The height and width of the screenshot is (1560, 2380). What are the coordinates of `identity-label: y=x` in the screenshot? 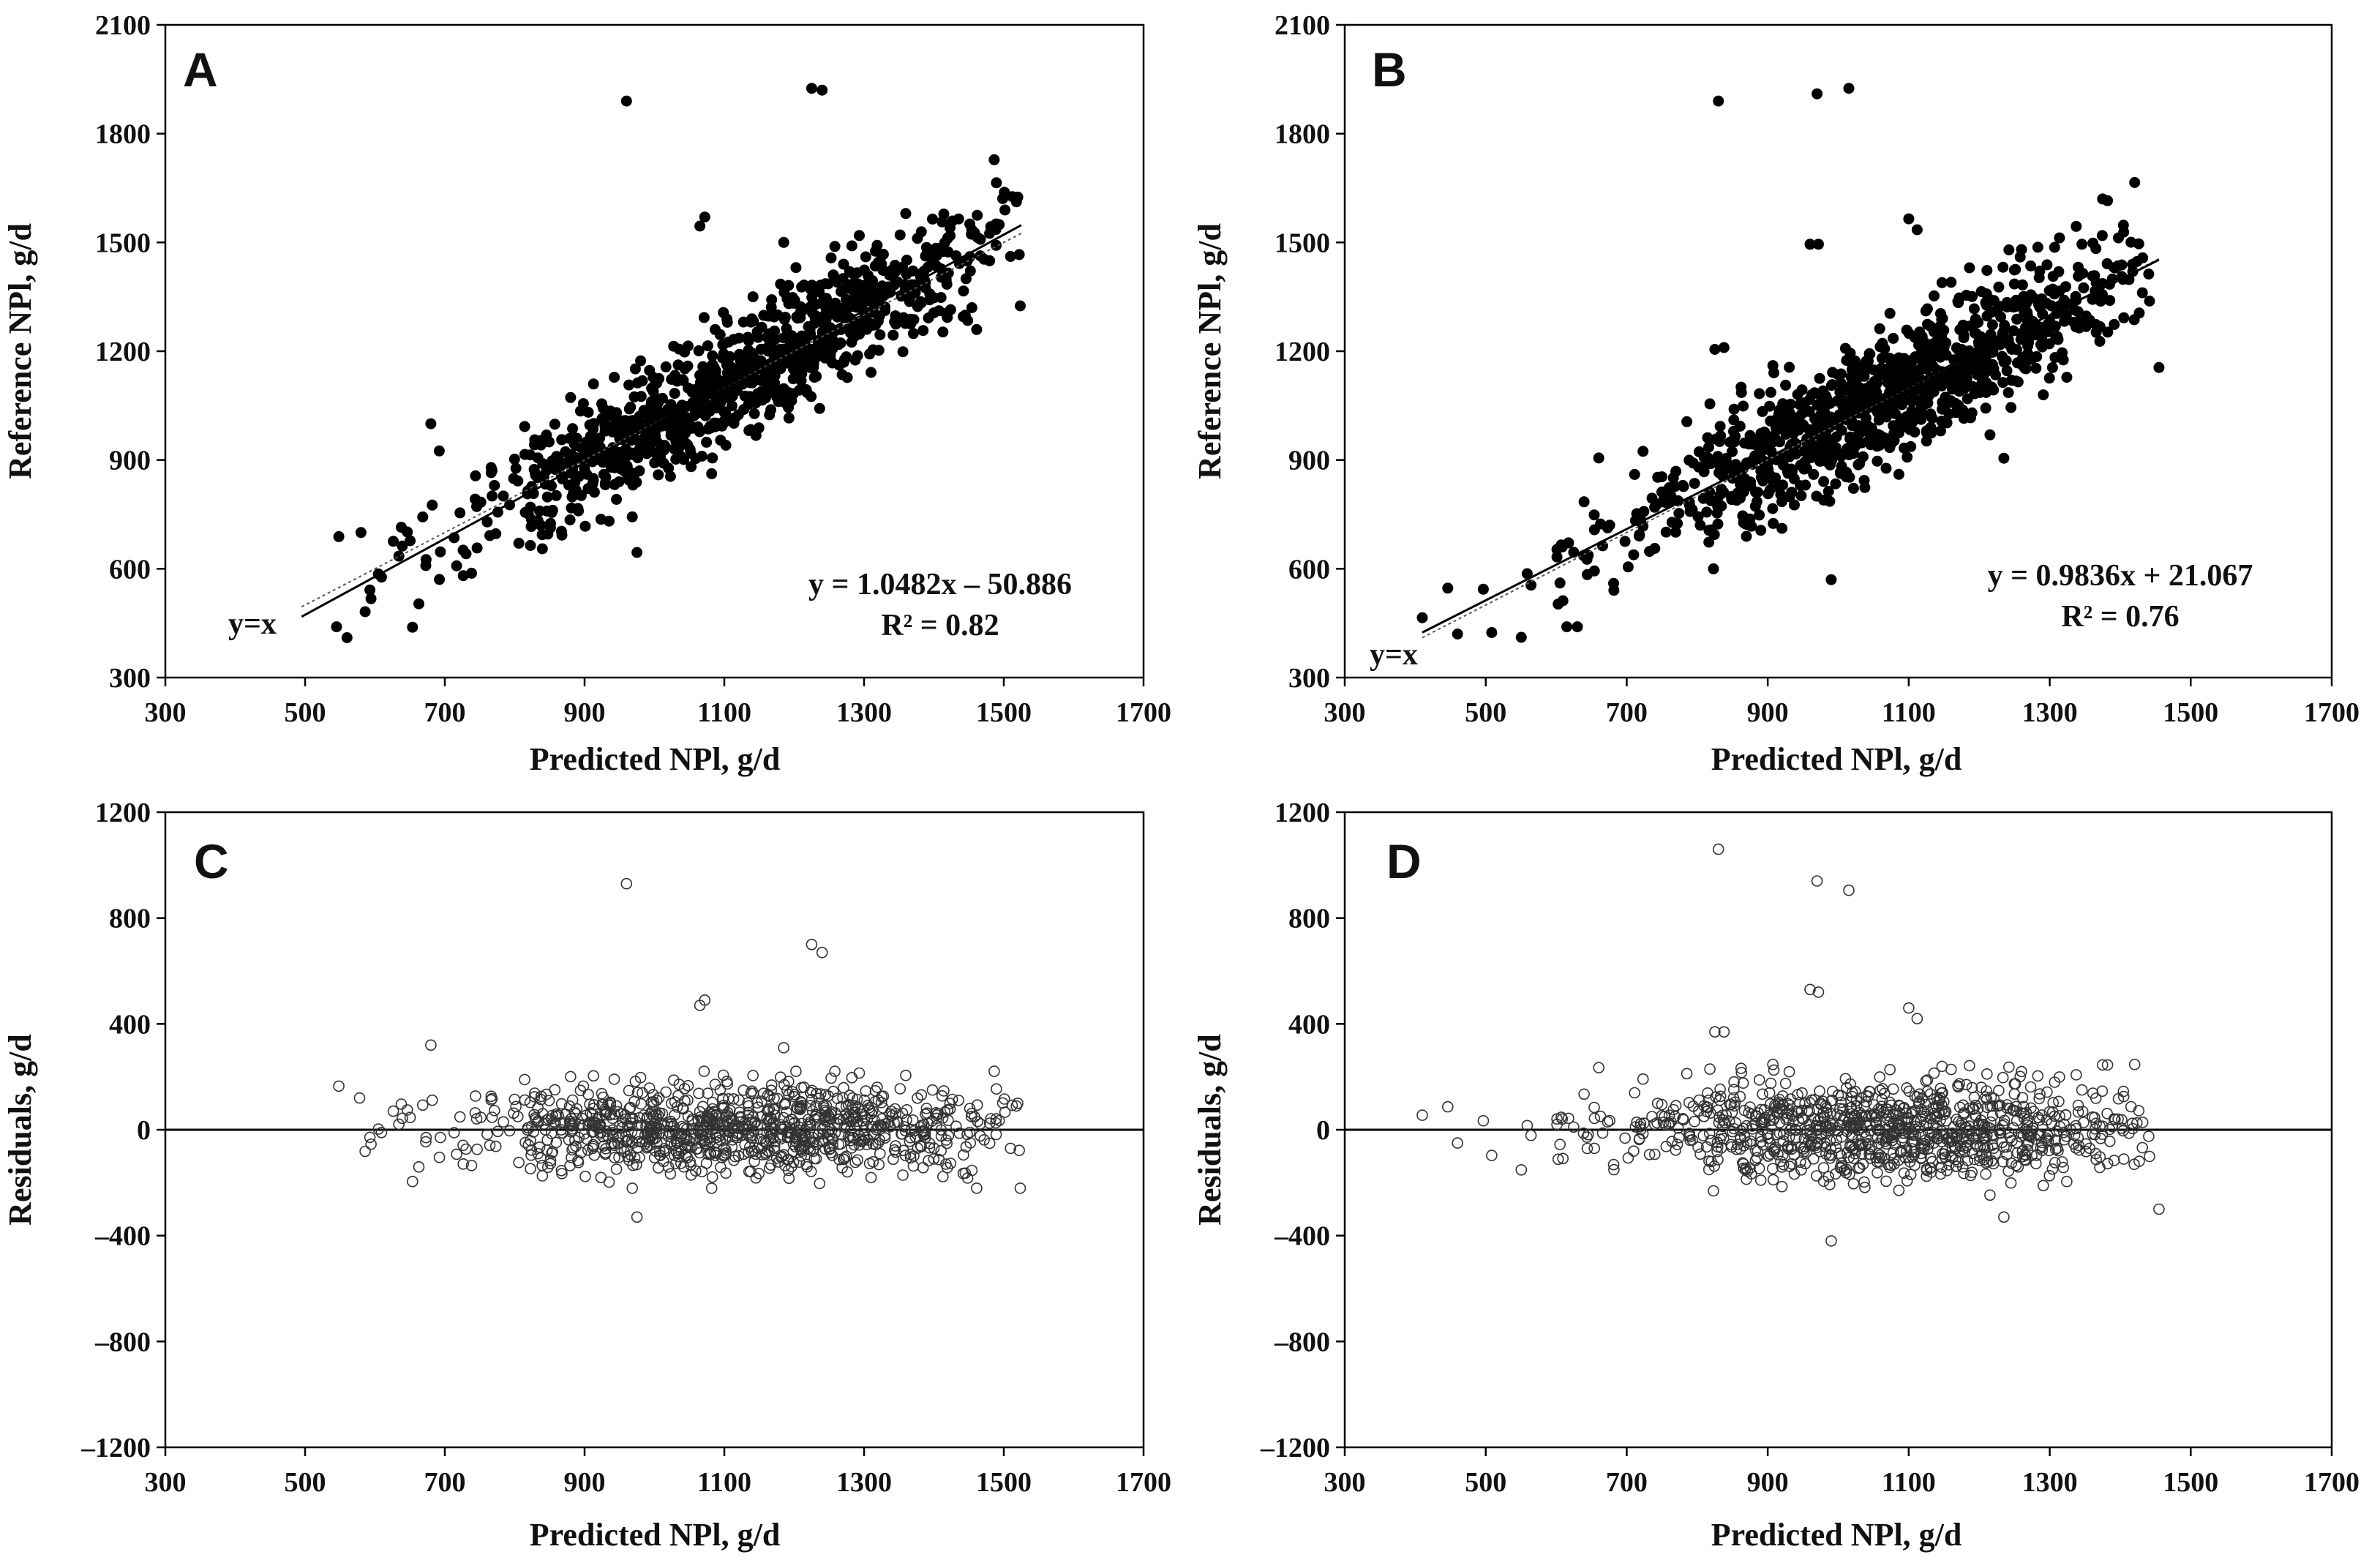 It's located at (252, 624).